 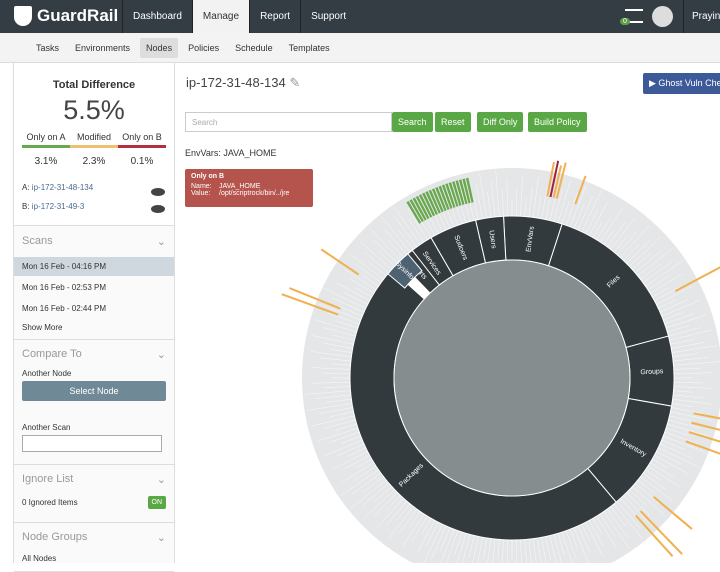 What do you see at coordinates (512, 378) in the screenshot?
I see `center` at bounding box center [512, 378].